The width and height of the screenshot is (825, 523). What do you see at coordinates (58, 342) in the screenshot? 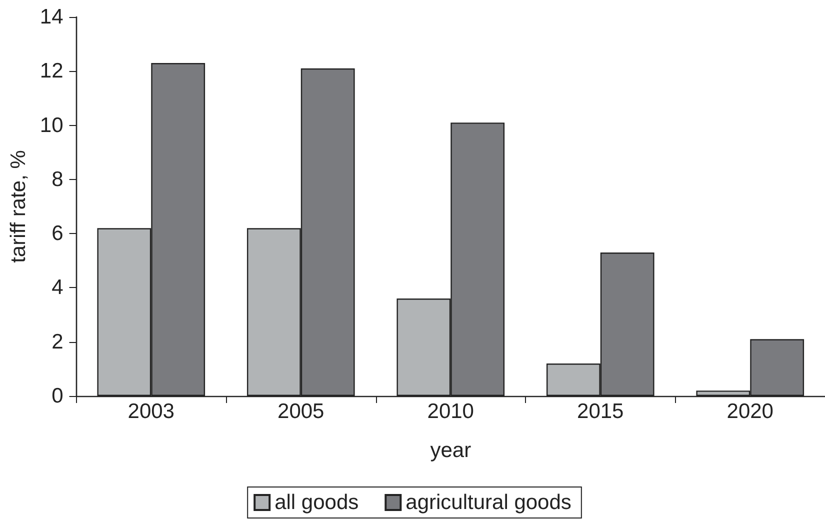
I see `y-tick-label: 2` at bounding box center [58, 342].